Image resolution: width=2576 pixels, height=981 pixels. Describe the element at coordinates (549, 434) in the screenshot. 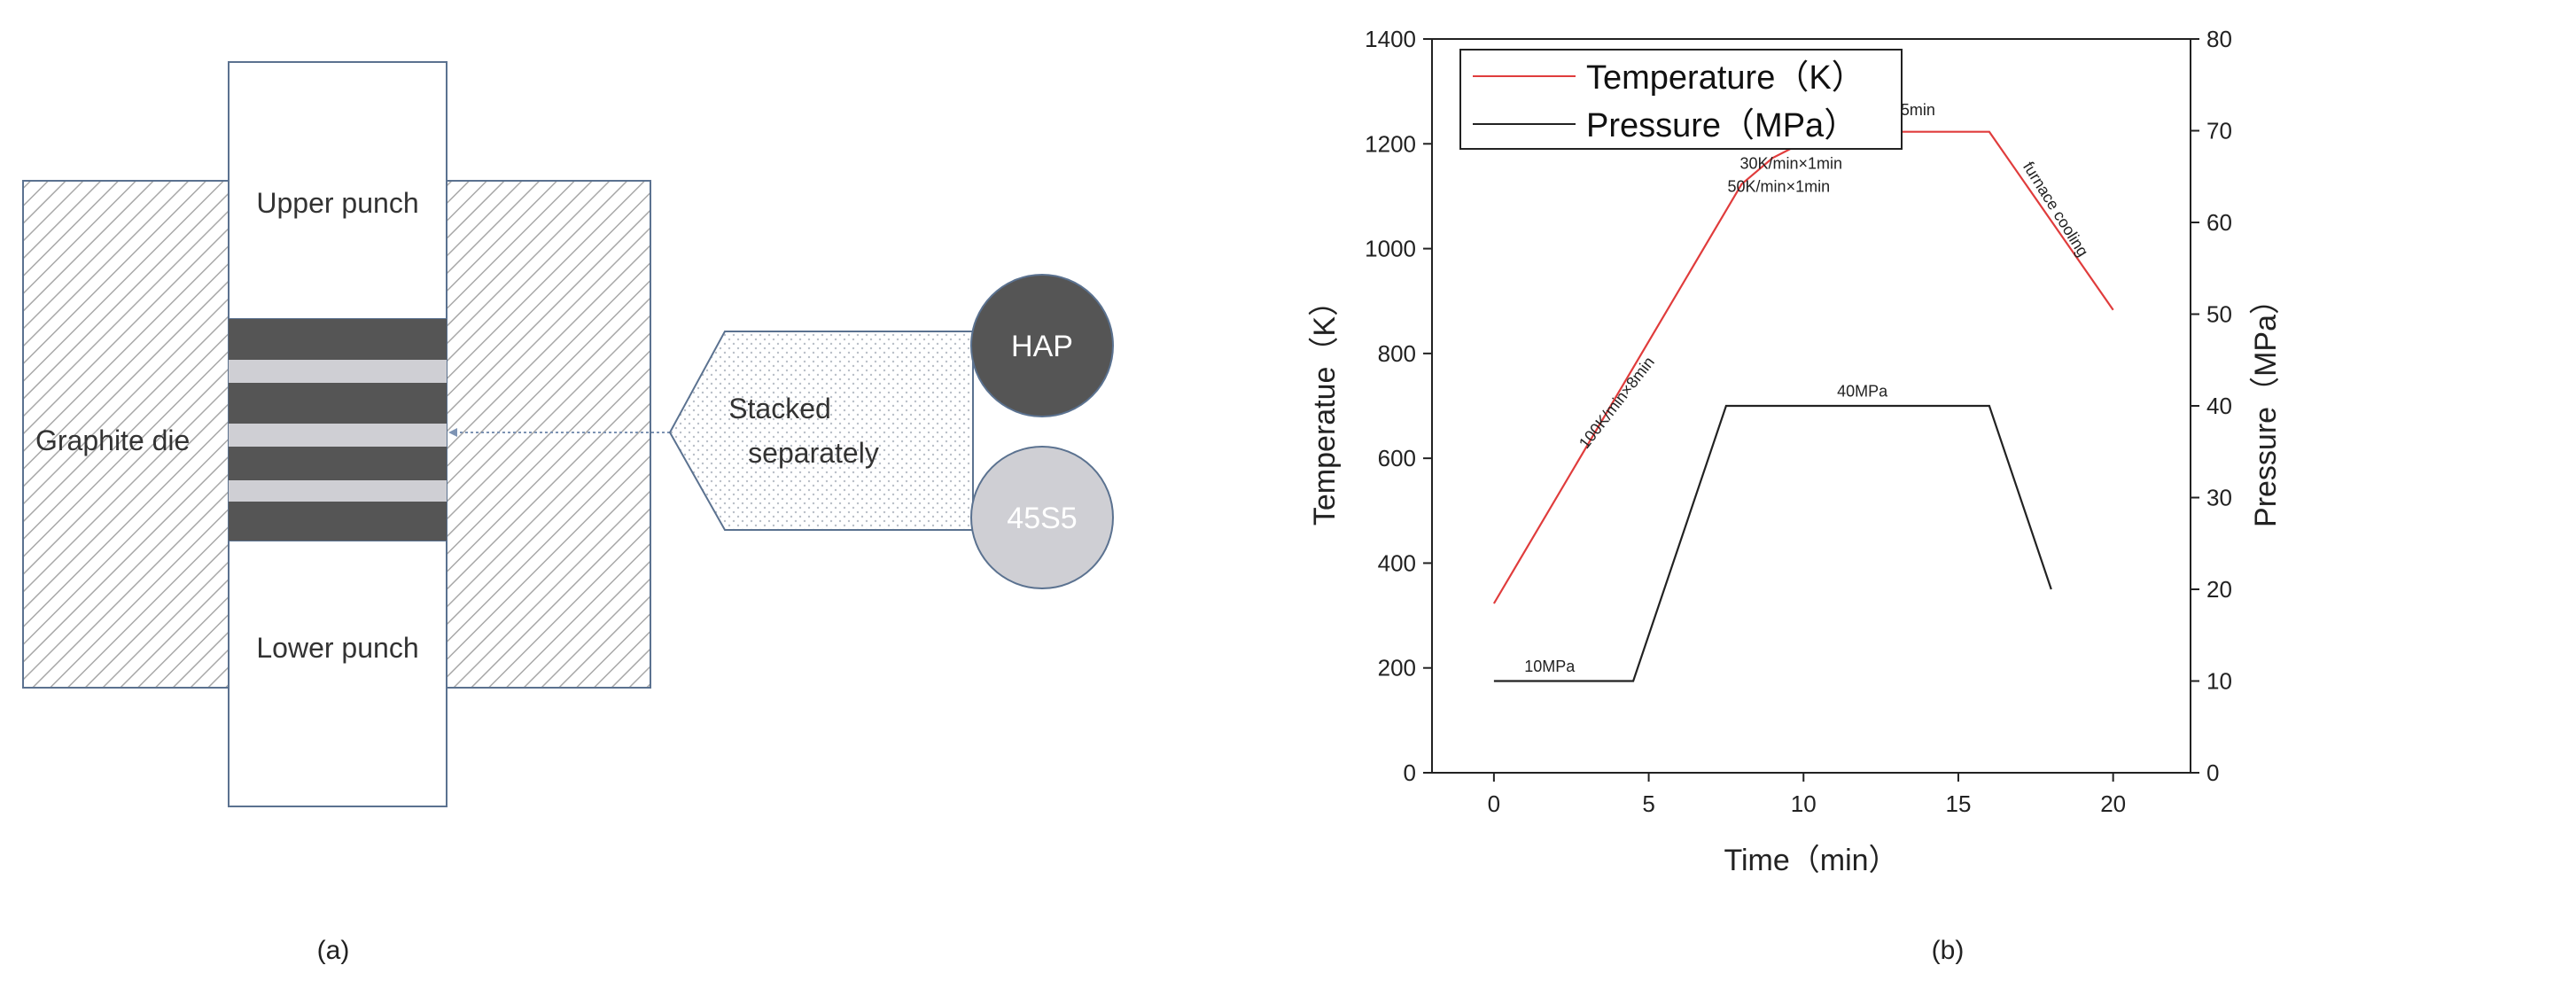

I see `graphite-die-right` at that location.